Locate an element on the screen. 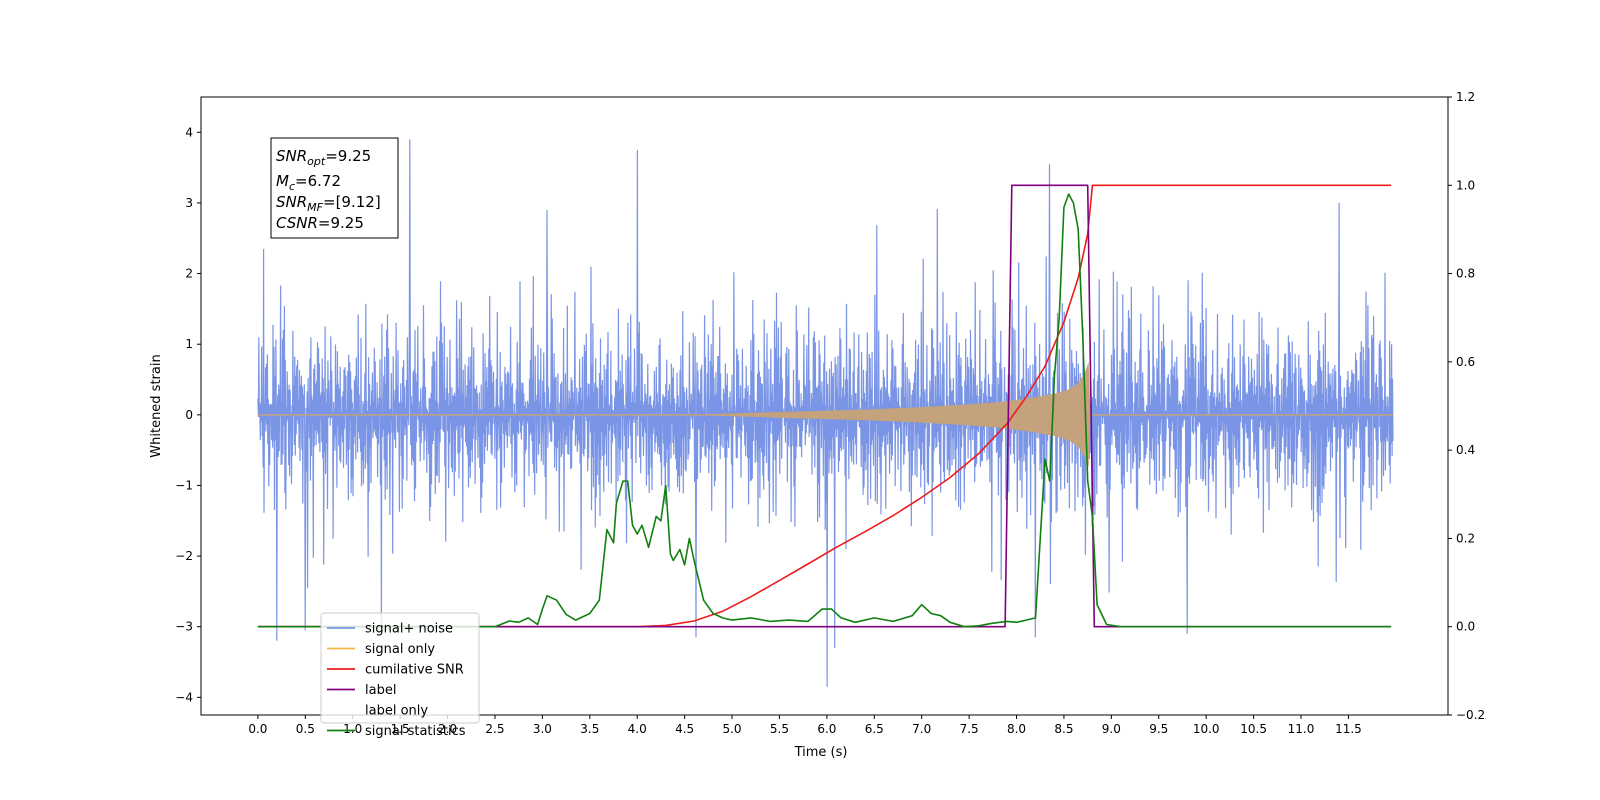 This screenshot has height=800, width=1600. legend-label: signal statistics is located at coordinates (415, 731).